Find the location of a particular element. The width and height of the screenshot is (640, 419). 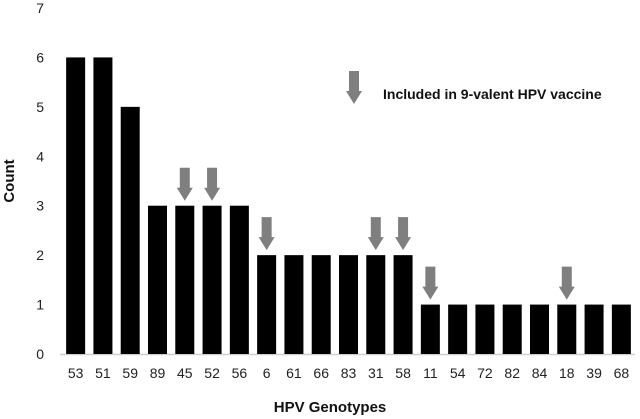

x-tick-label: 83 is located at coordinates (349, 373).